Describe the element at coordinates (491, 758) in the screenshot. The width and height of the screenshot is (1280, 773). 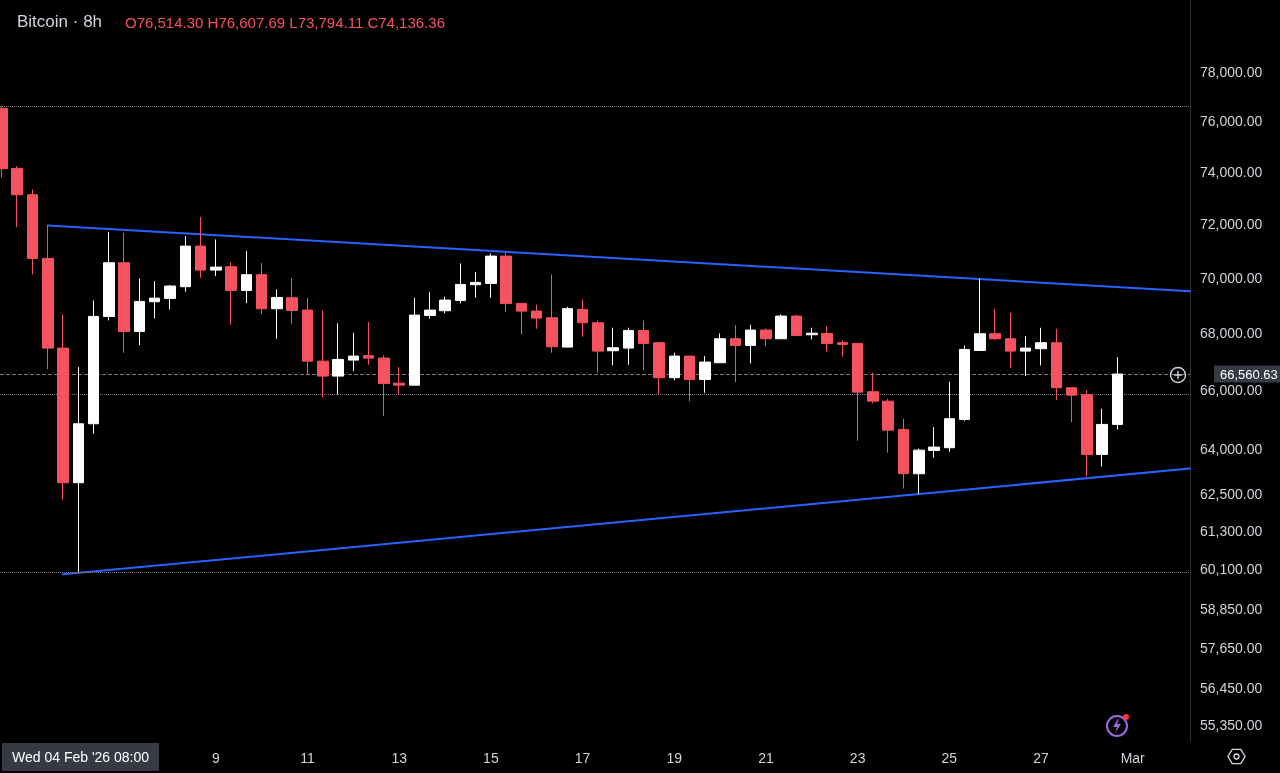
I see `x-tick-label: 15` at that location.